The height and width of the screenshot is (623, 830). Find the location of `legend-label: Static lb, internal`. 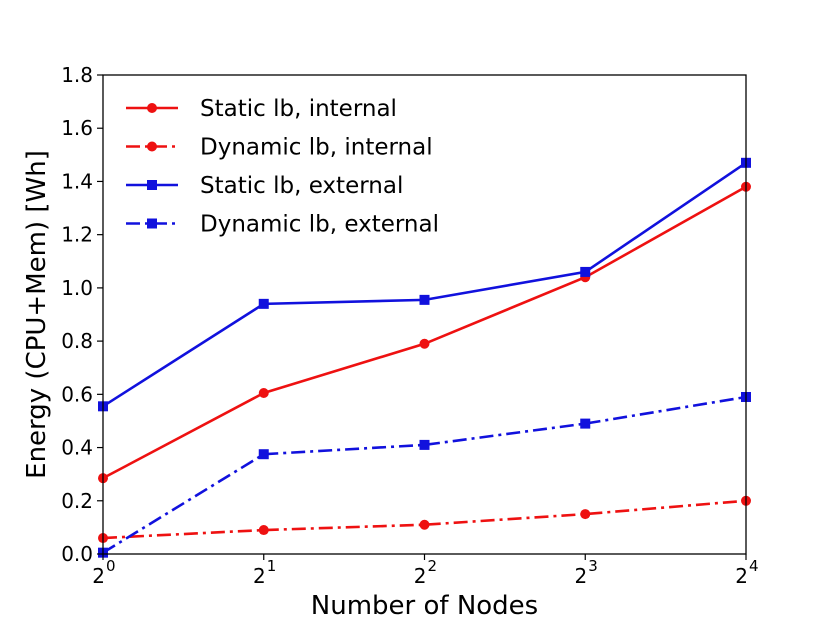

legend-label: Static lb, internal is located at coordinates (298, 109).